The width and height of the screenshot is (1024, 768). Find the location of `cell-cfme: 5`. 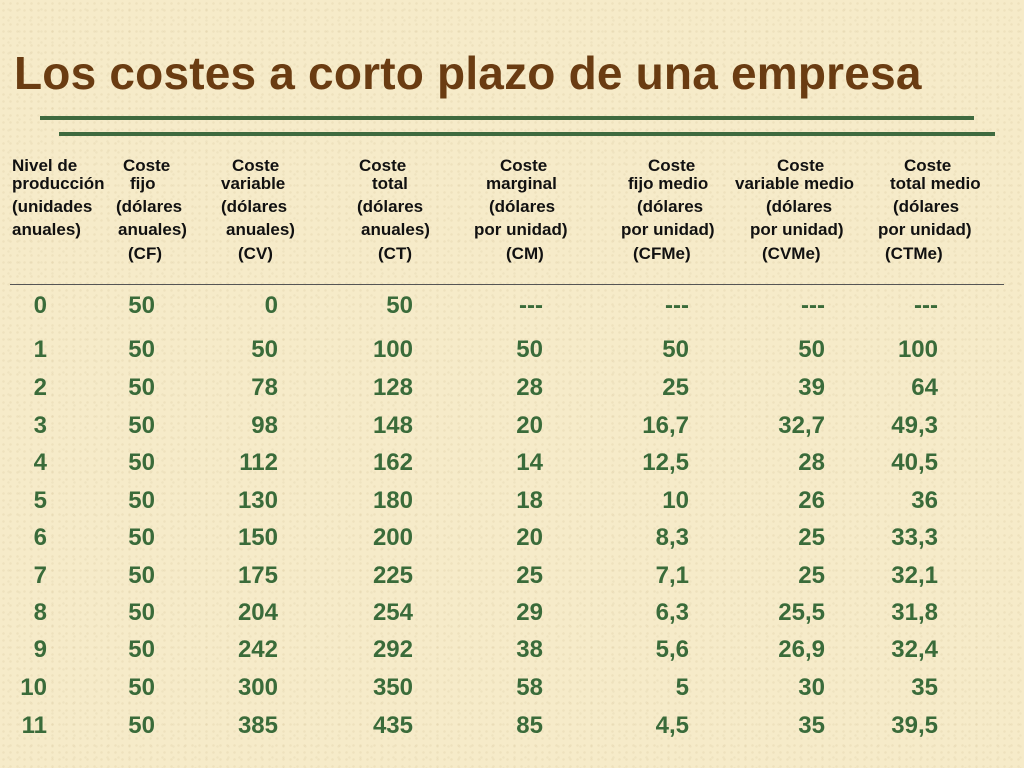

cell-cfme: 5 is located at coordinates (682, 687).